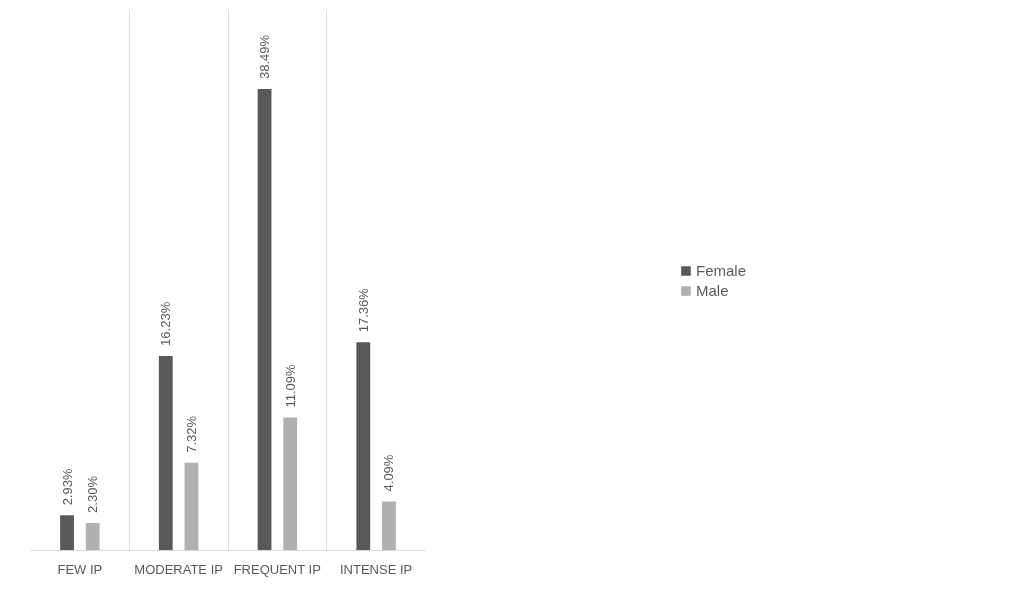 The height and width of the screenshot is (602, 1016). Describe the element at coordinates (191, 434) in the screenshot. I see `data-label: 7.32%` at that location.